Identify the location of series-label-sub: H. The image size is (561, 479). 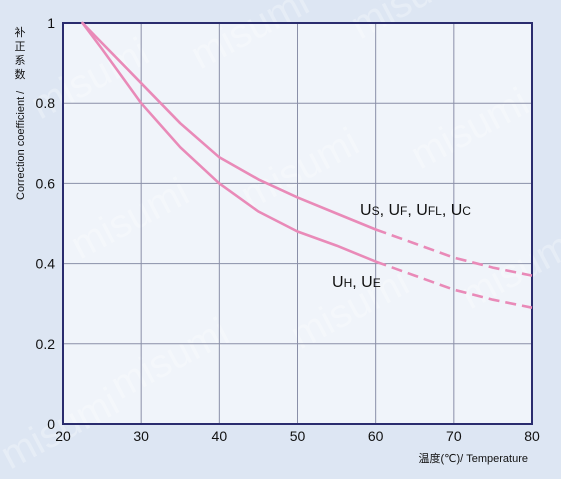
(348, 283).